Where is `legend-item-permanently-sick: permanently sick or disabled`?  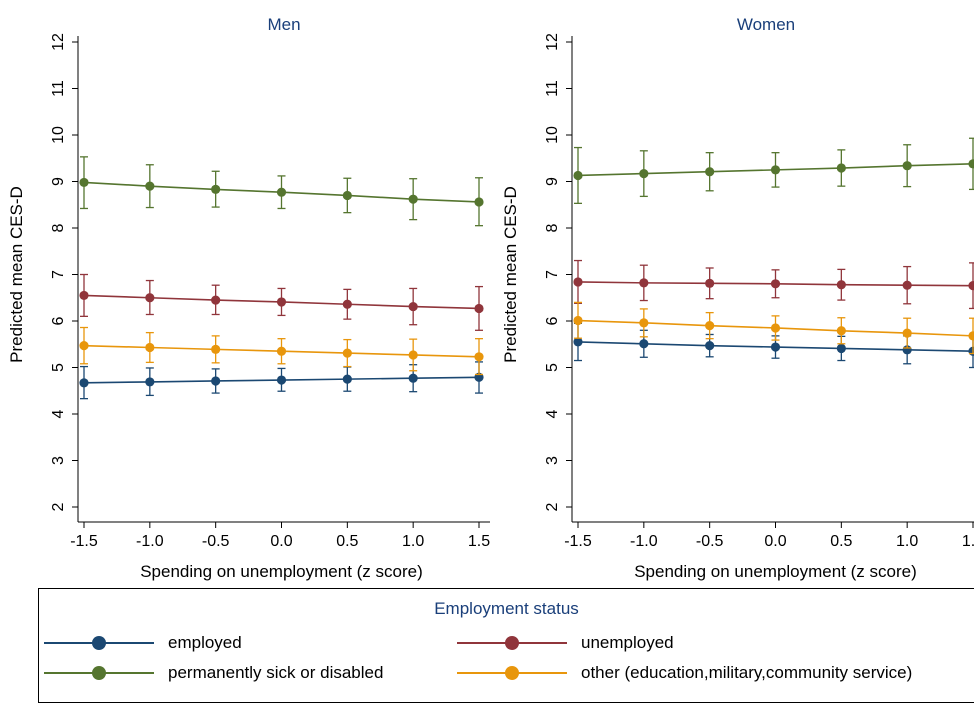 legend-item-permanently-sick: permanently sick or disabled is located at coordinates (213, 673).